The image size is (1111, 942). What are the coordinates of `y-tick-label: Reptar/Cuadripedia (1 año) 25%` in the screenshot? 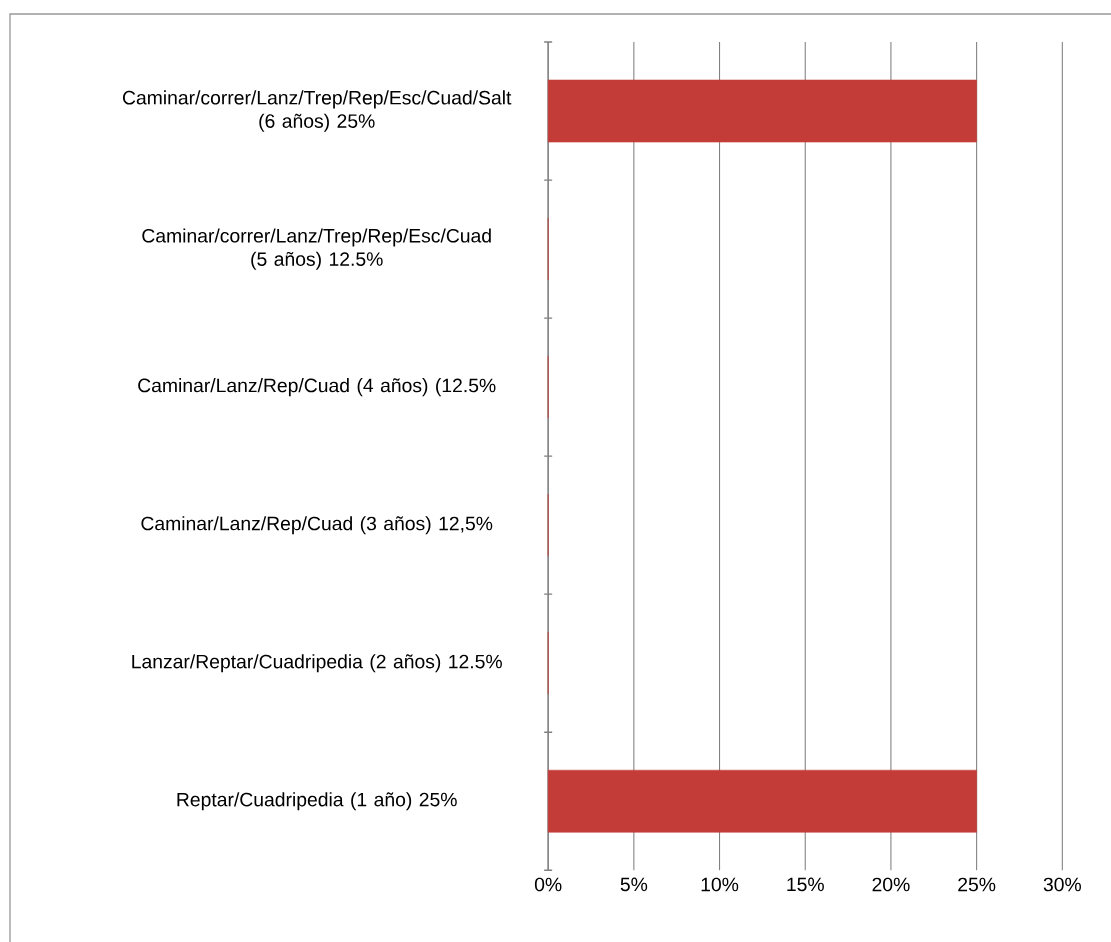 It's located at (317, 801).